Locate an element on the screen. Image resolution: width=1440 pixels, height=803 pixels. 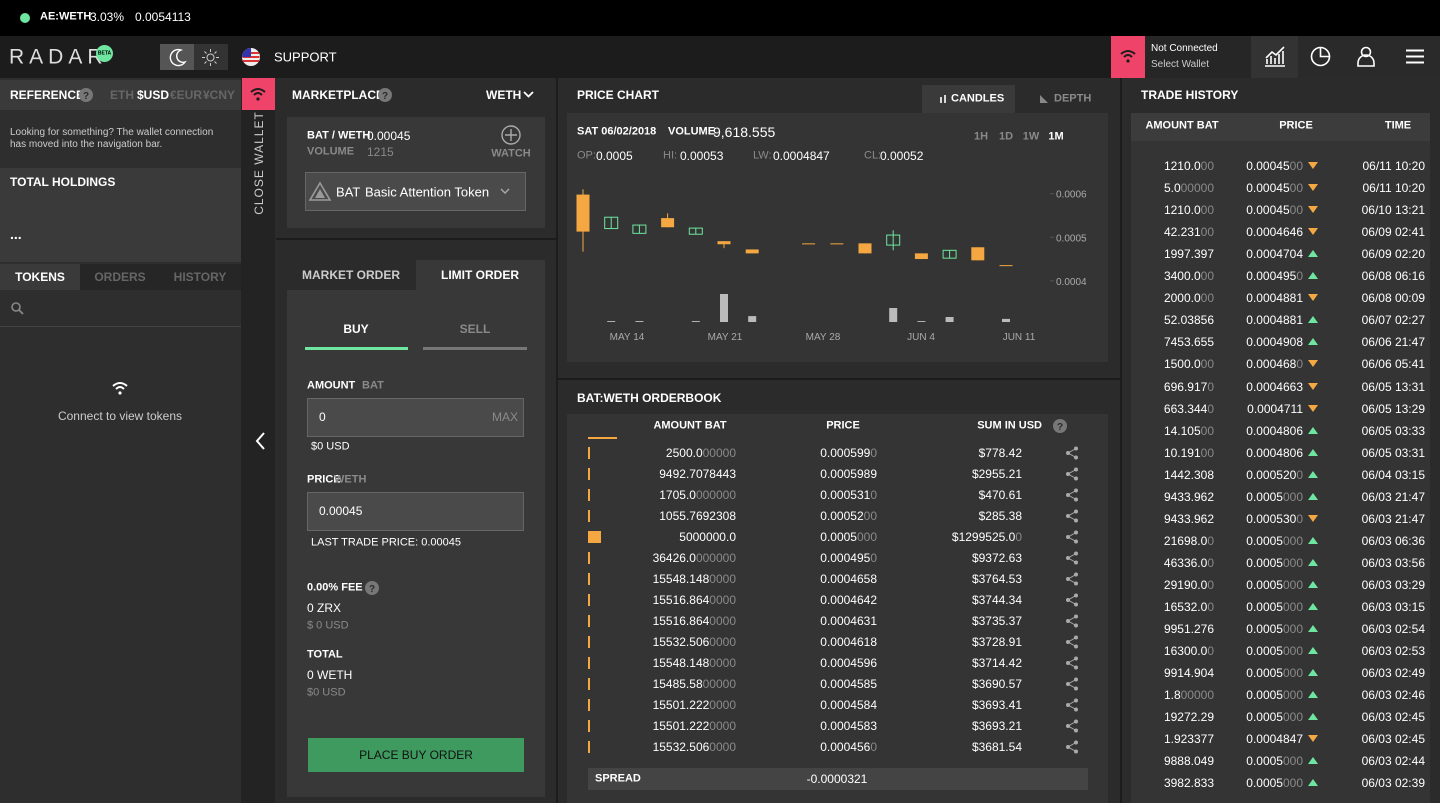
title: TRADE HISTORY is located at coordinates (1190, 95).